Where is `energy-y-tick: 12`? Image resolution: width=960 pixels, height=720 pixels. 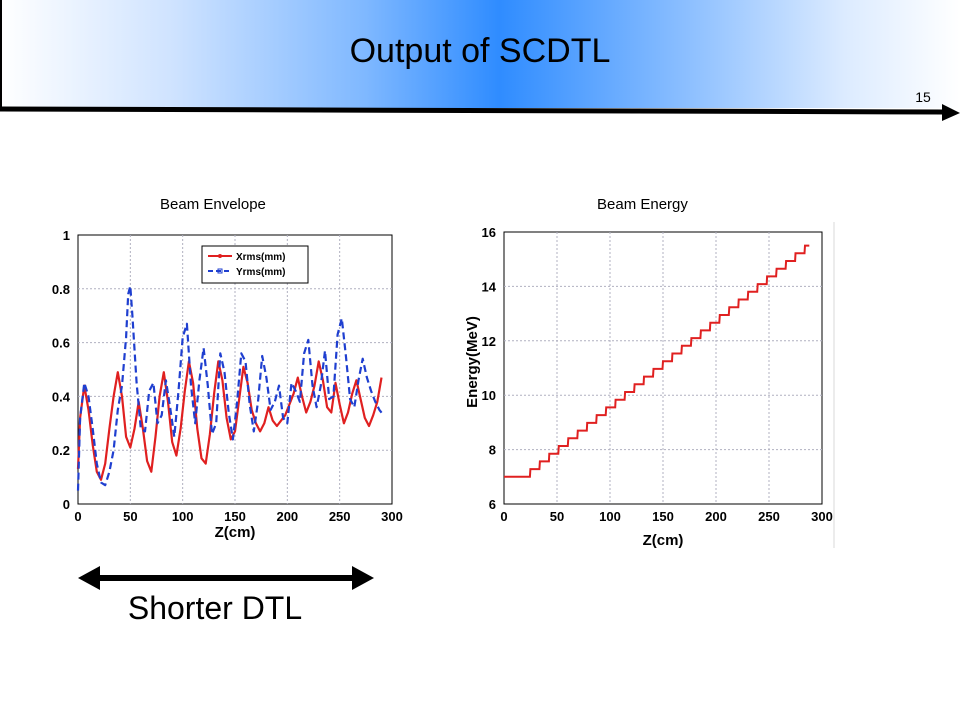 energy-y-tick: 12 is located at coordinates (489, 341).